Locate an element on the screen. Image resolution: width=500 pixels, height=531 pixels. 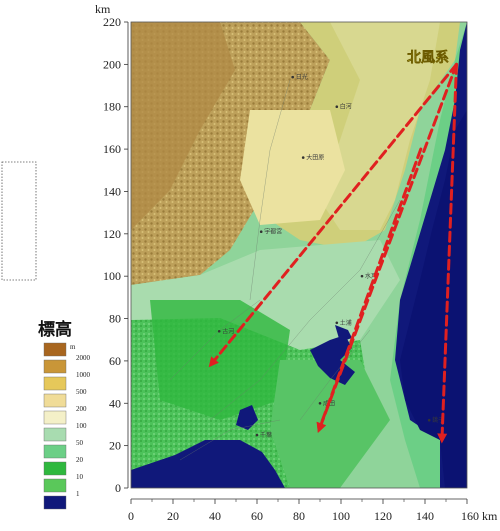
place-label: 水戸 is located at coordinates (371, 276).